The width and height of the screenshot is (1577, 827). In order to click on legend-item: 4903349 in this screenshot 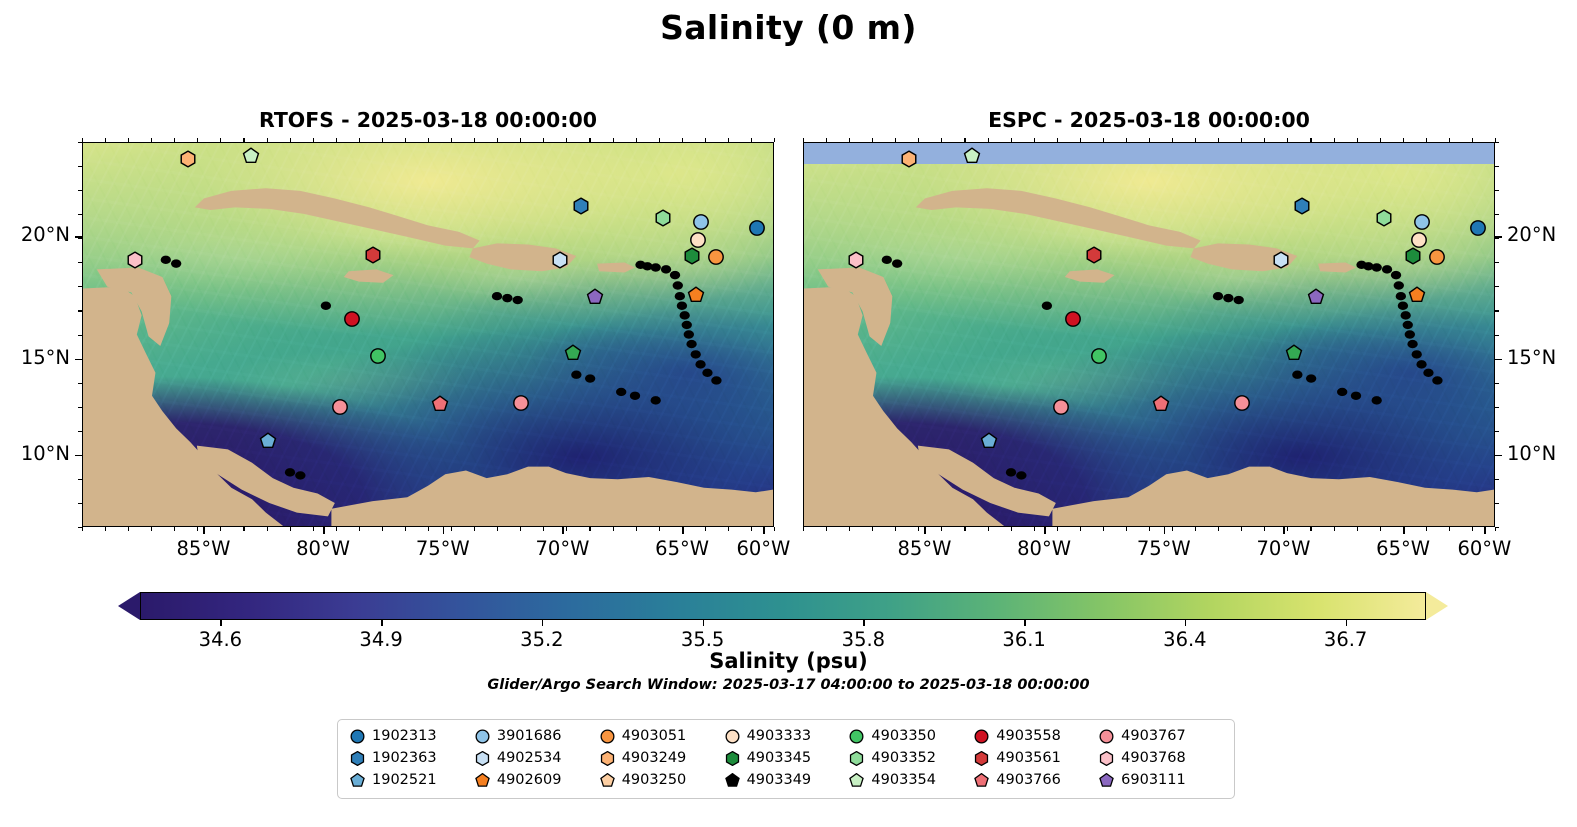, I will do `click(787, 780)`.